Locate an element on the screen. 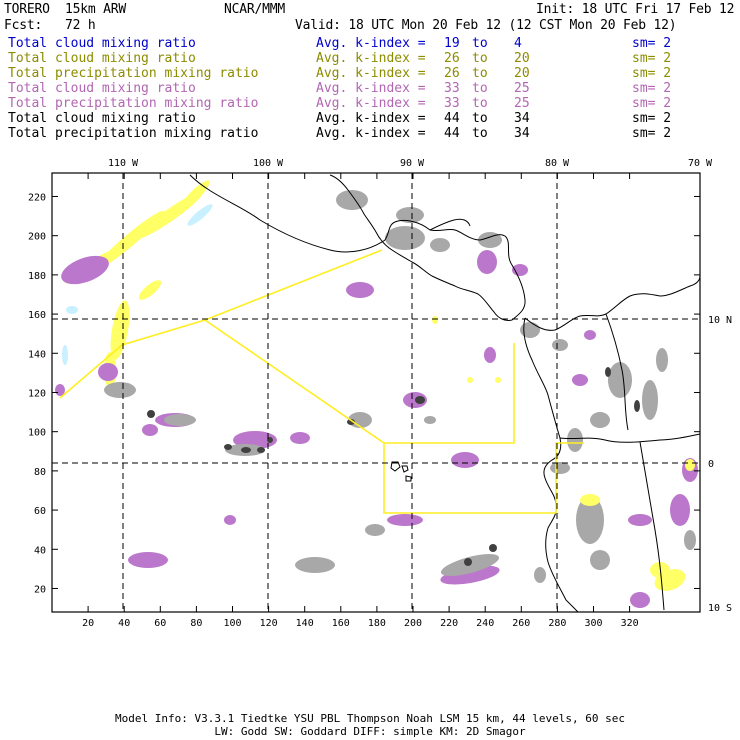  y-tick-label: 20 is located at coordinates (40, 589).